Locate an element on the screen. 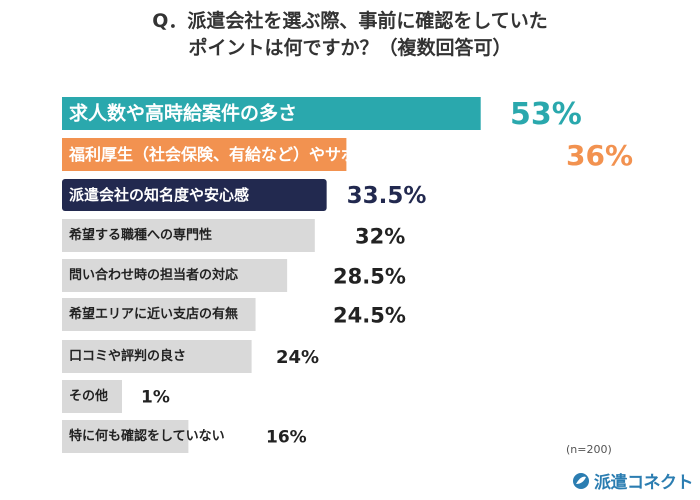  bar-label-9: 特に何も確認をしていない is located at coordinates (147, 436).